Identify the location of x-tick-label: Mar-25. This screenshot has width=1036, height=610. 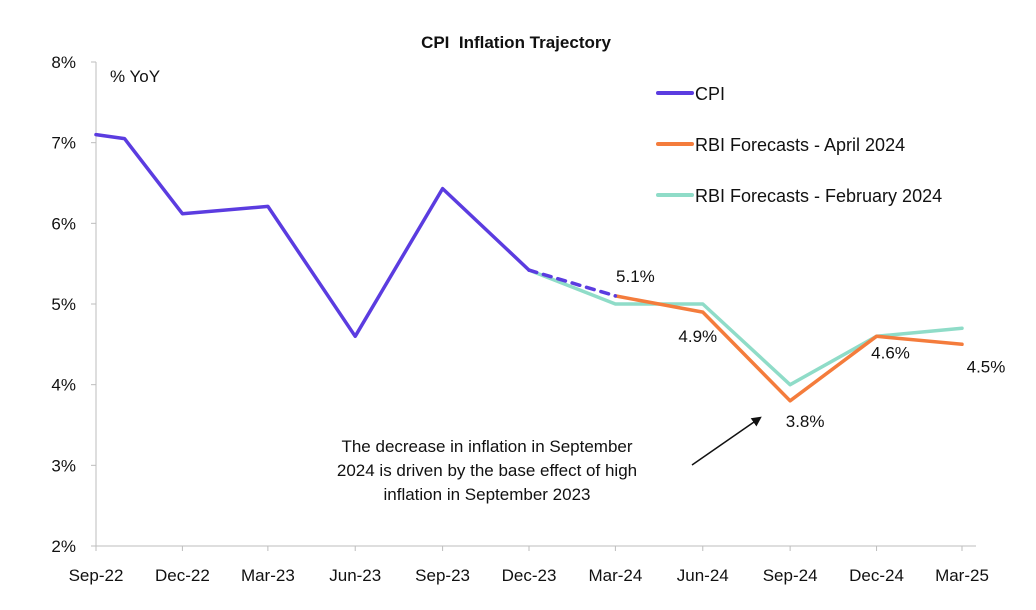
(962, 575).